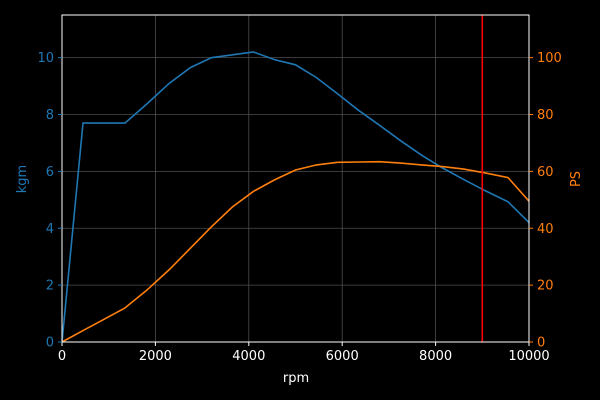  I want to click on x-axis-label: rpm, so click(296, 378).